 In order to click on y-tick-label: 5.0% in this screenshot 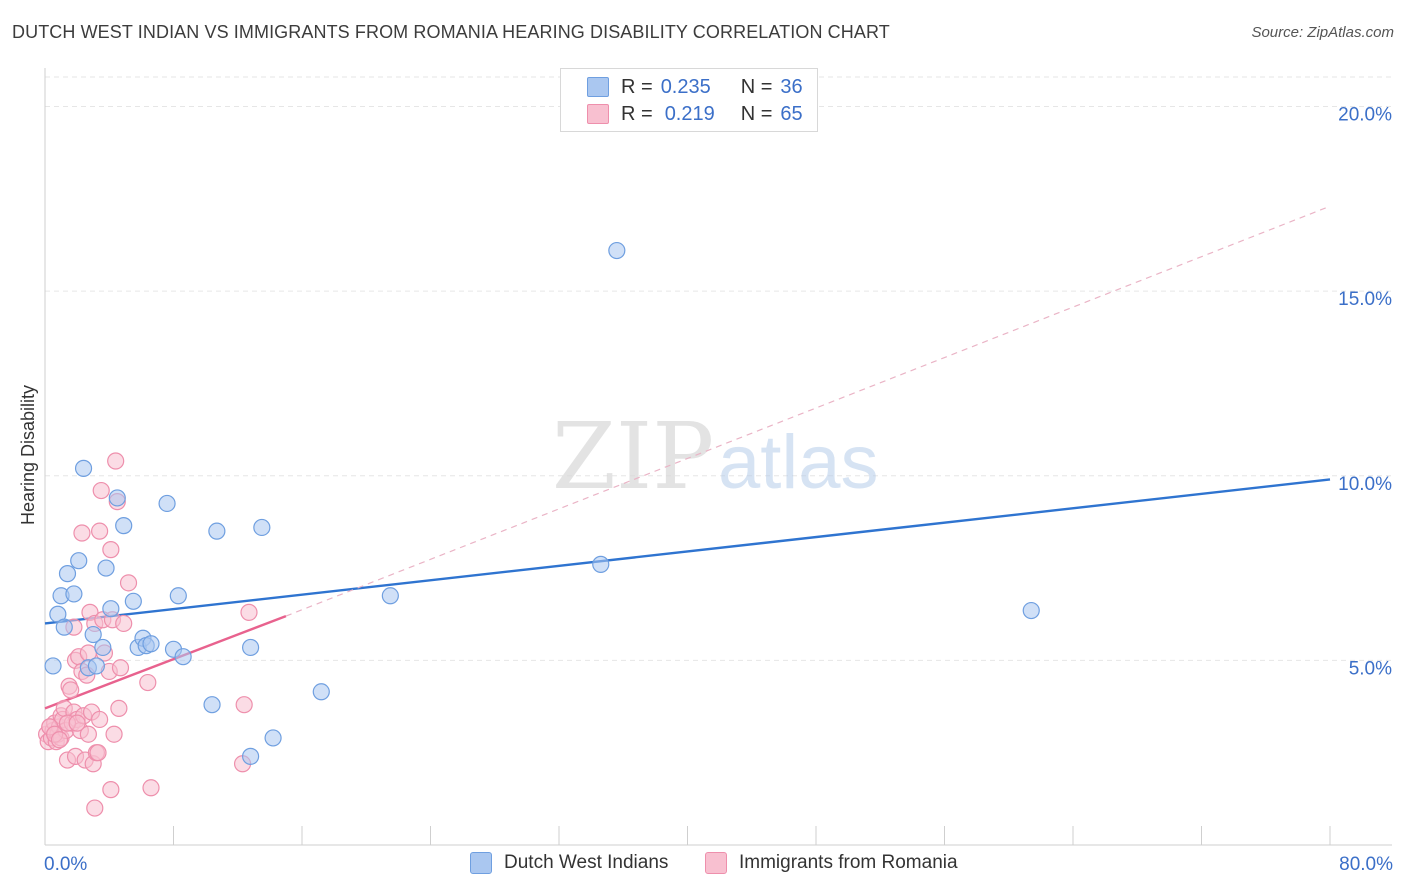, I will do `click(1370, 668)`.